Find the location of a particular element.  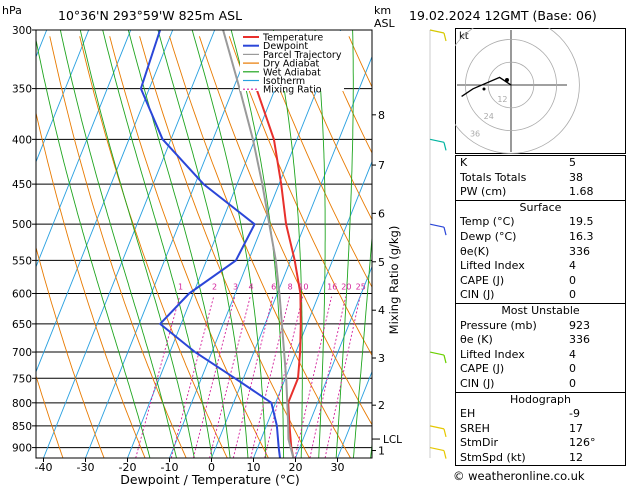

wind-barb-flag is located at coordinates (445, 359).